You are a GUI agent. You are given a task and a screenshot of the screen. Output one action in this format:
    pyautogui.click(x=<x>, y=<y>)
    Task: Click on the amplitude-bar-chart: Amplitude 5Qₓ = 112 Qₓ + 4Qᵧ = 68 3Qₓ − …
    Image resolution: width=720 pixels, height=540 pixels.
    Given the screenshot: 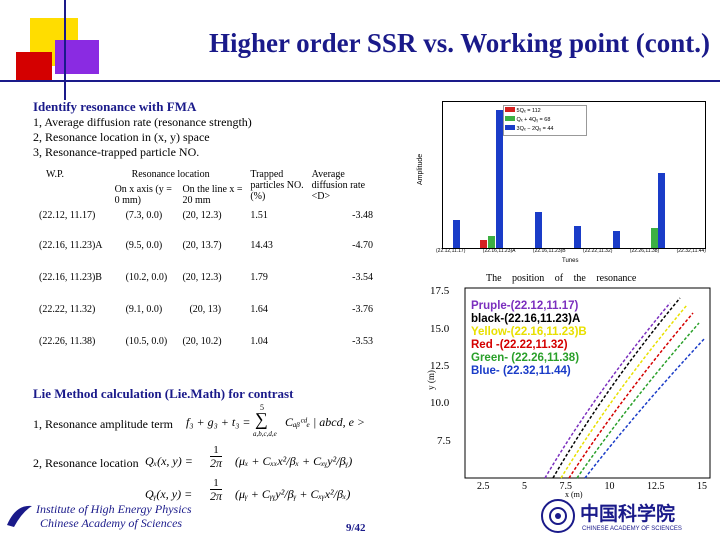 What is the action you would take?
    pyautogui.click(x=562, y=190)
    